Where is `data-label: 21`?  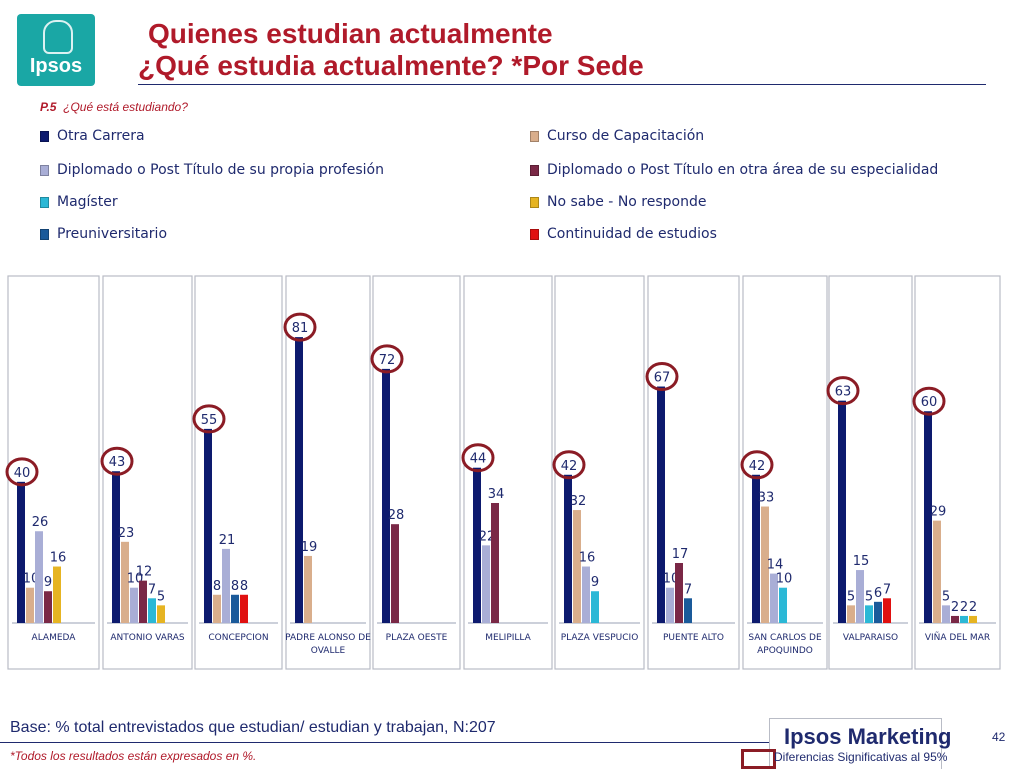
data-label: 21 is located at coordinates (227, 540).